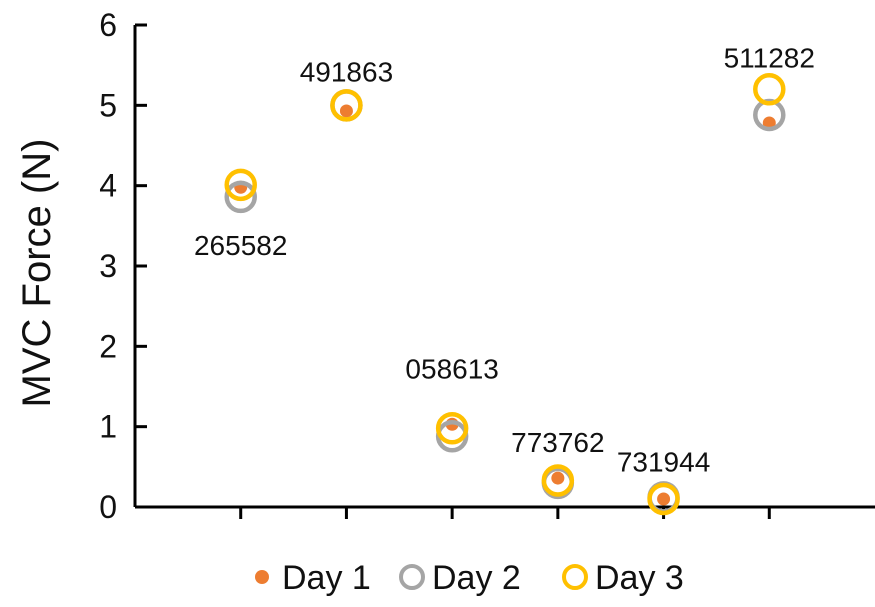 The width and height of the screenshot is (875, 607). I want to click on point-label: 058613, so click(451, 368).